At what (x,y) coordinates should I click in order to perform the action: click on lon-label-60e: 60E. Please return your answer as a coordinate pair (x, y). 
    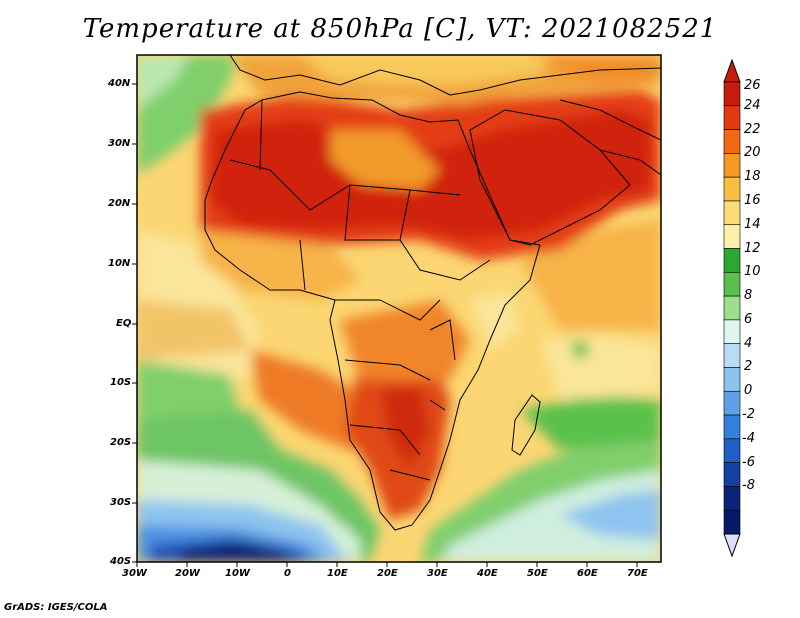
    Looking at the image, I should click on (587, 573).